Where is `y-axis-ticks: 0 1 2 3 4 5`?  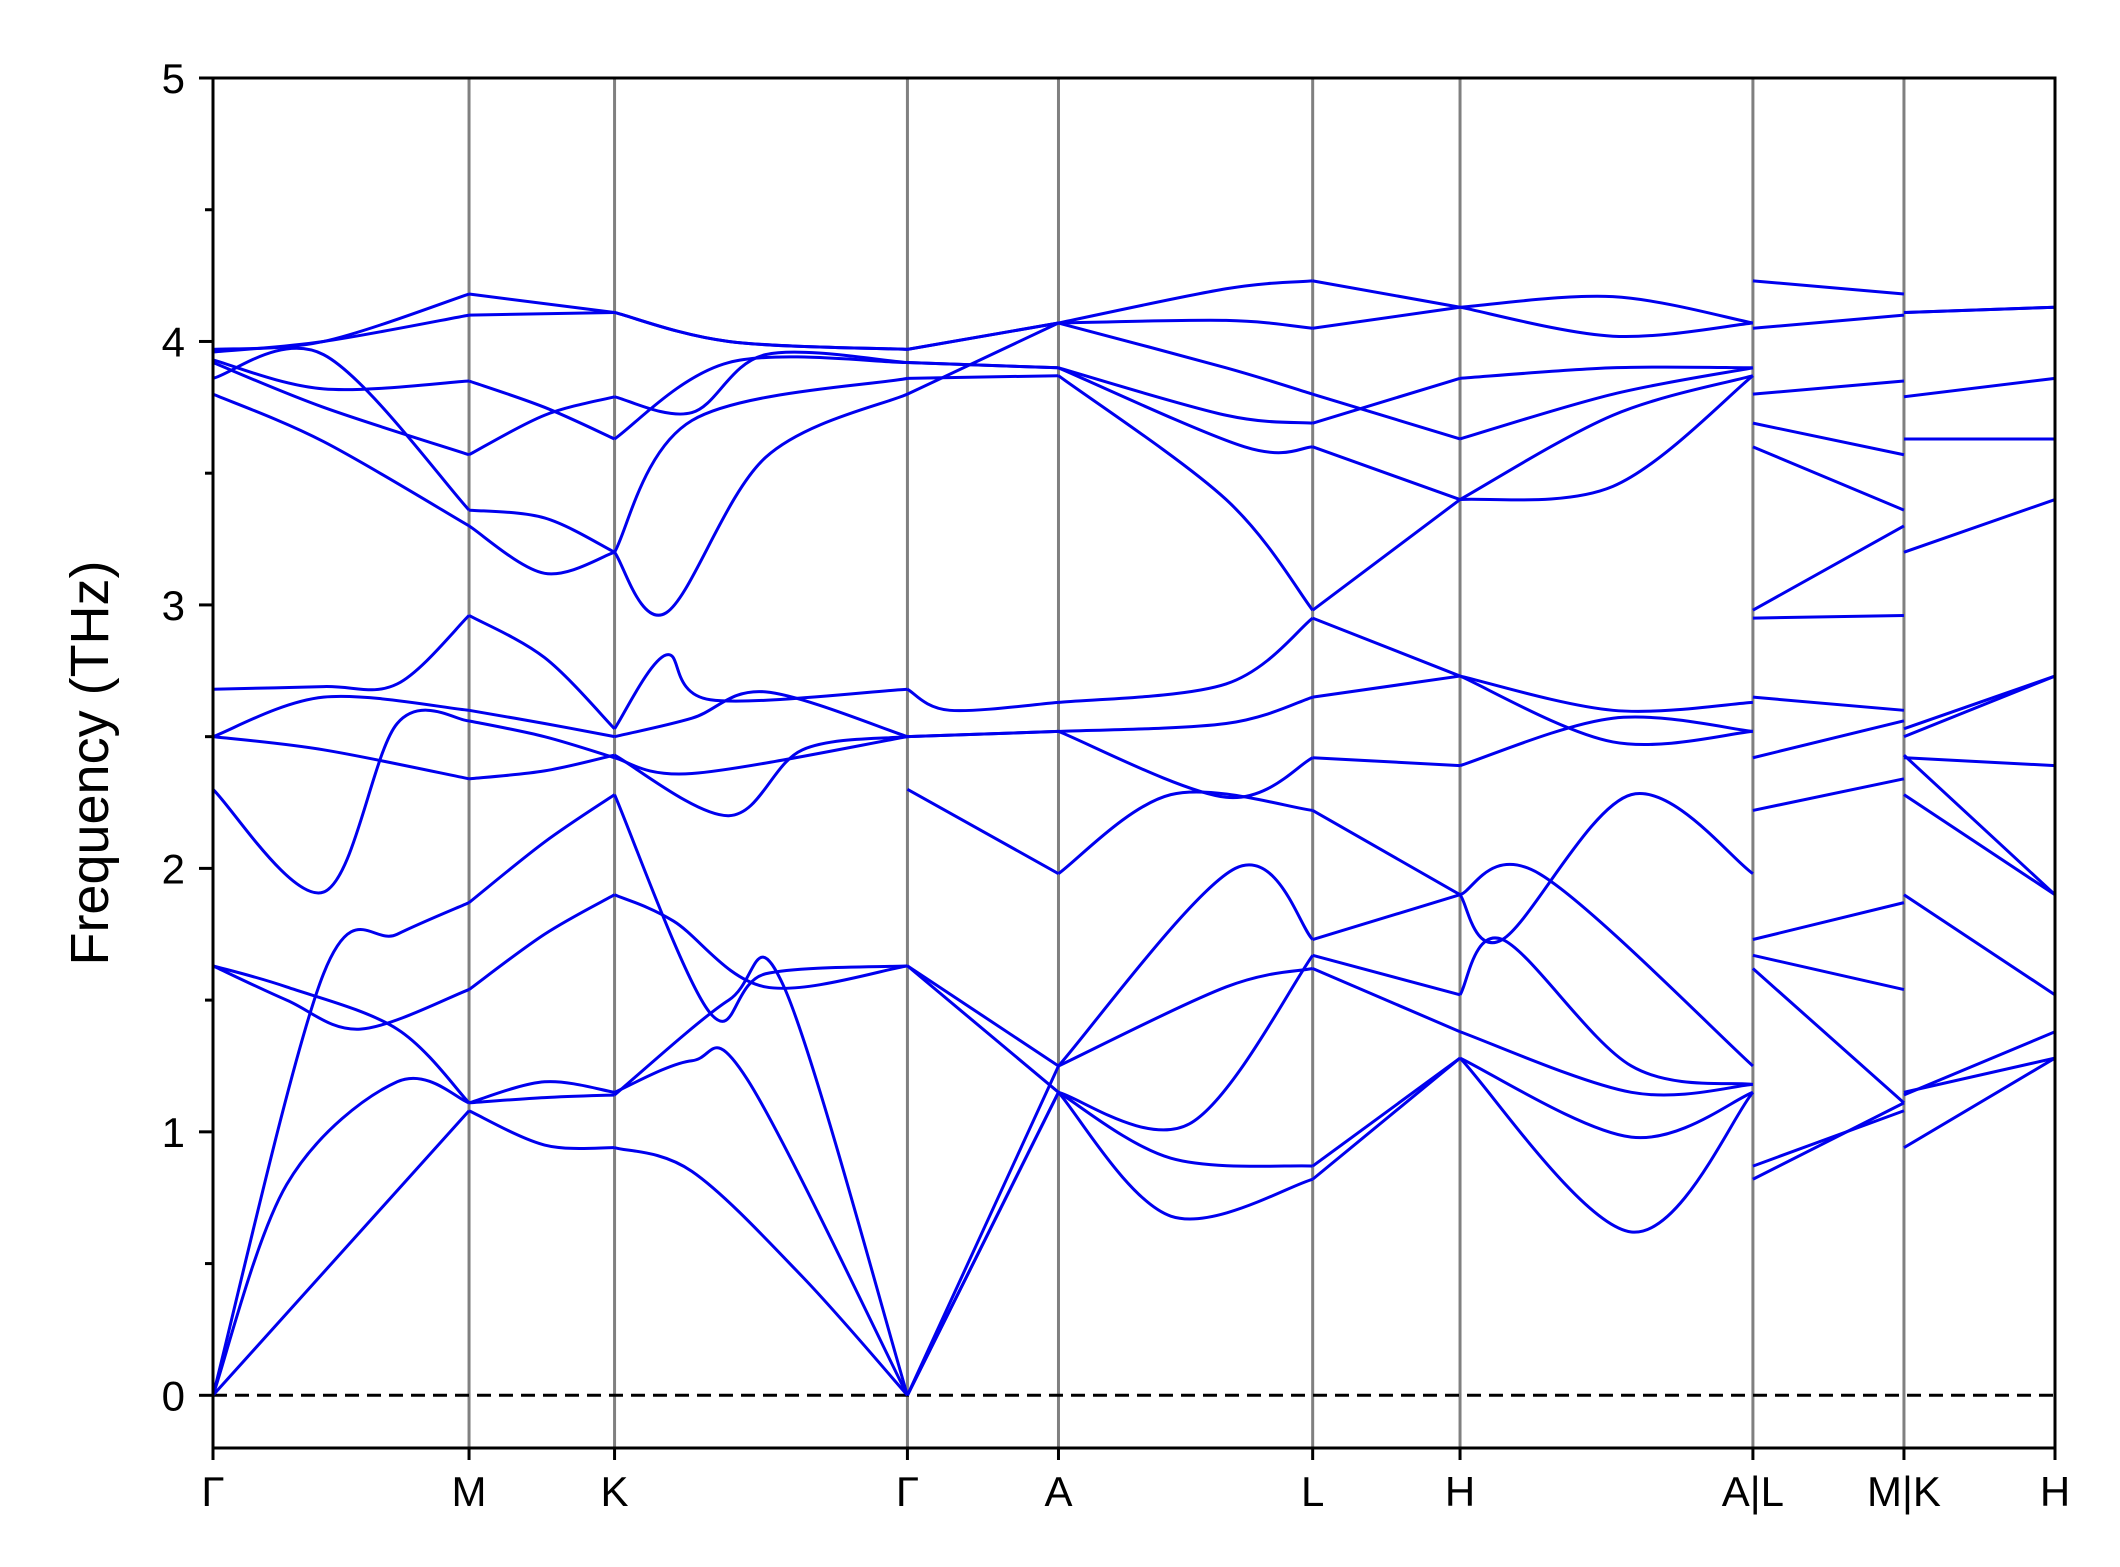
y-axis-ticks: 0 1 2 3 4 5 is located at coordinates (187, 737).